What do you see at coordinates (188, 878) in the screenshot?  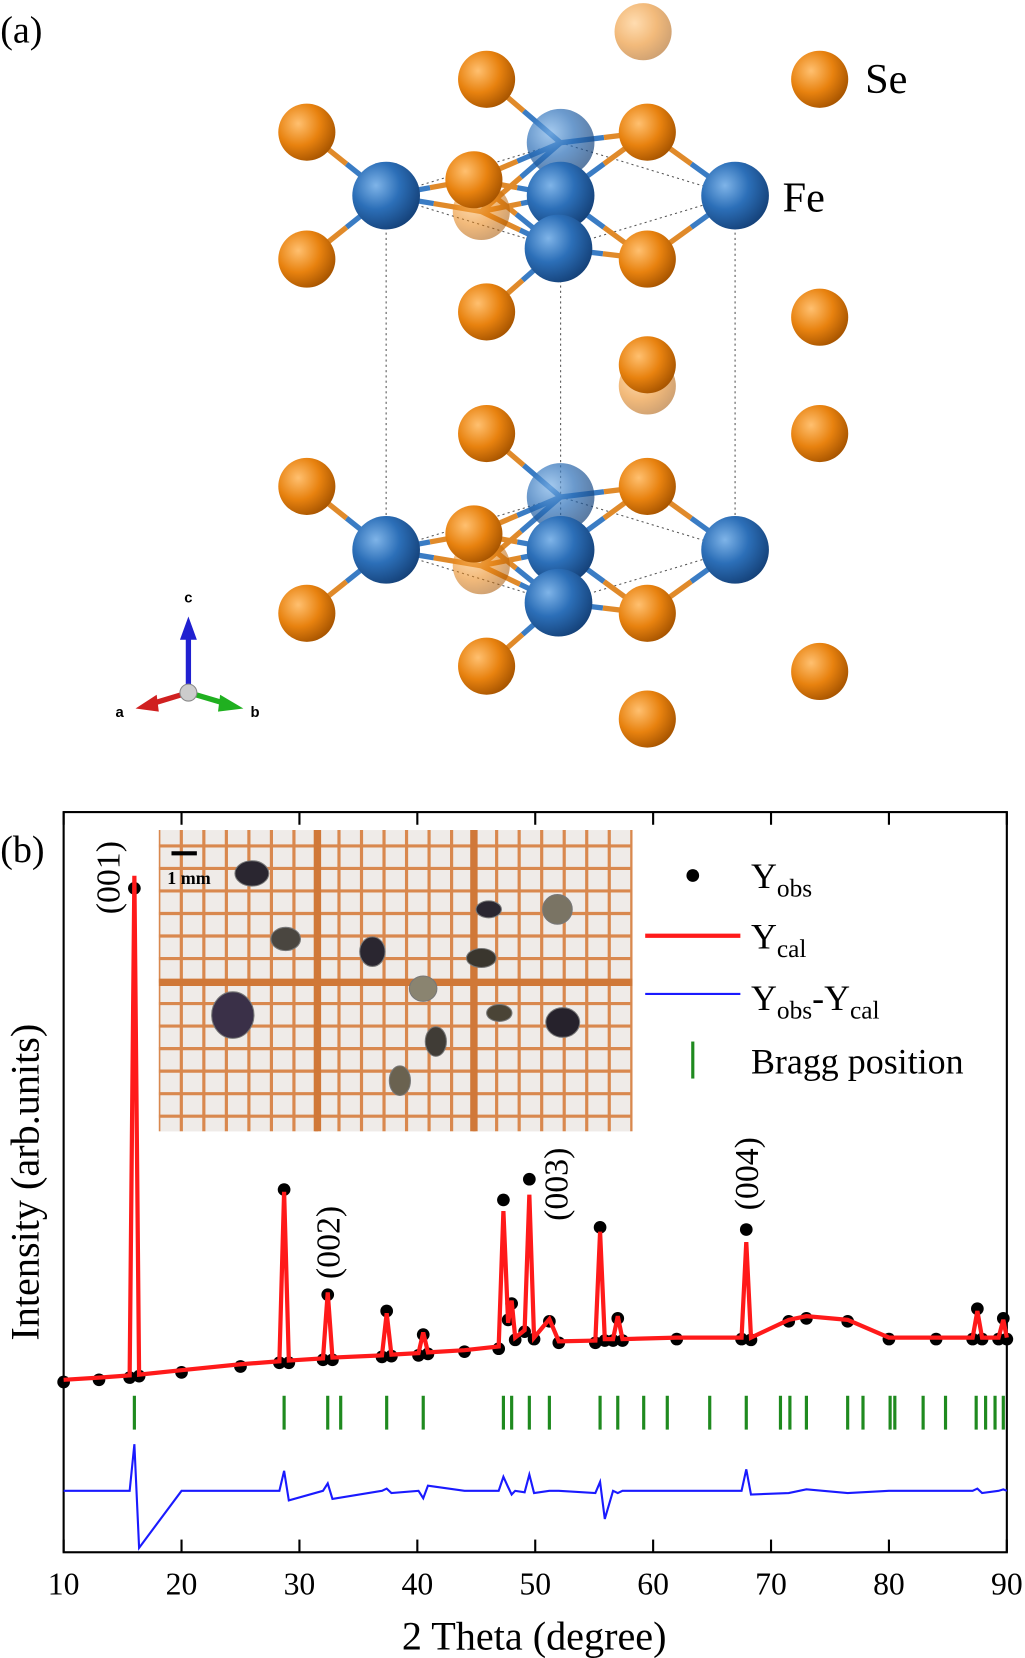 I see `scale-label: 1 mm` at bounding box center [188, 878].